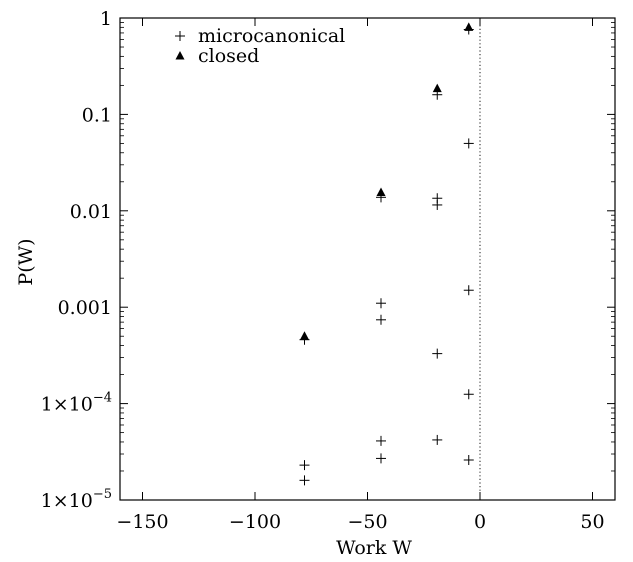  Describe the element at coordinates (255, 522) in the screenshot. I see `x-tick-label: −100` at that location.